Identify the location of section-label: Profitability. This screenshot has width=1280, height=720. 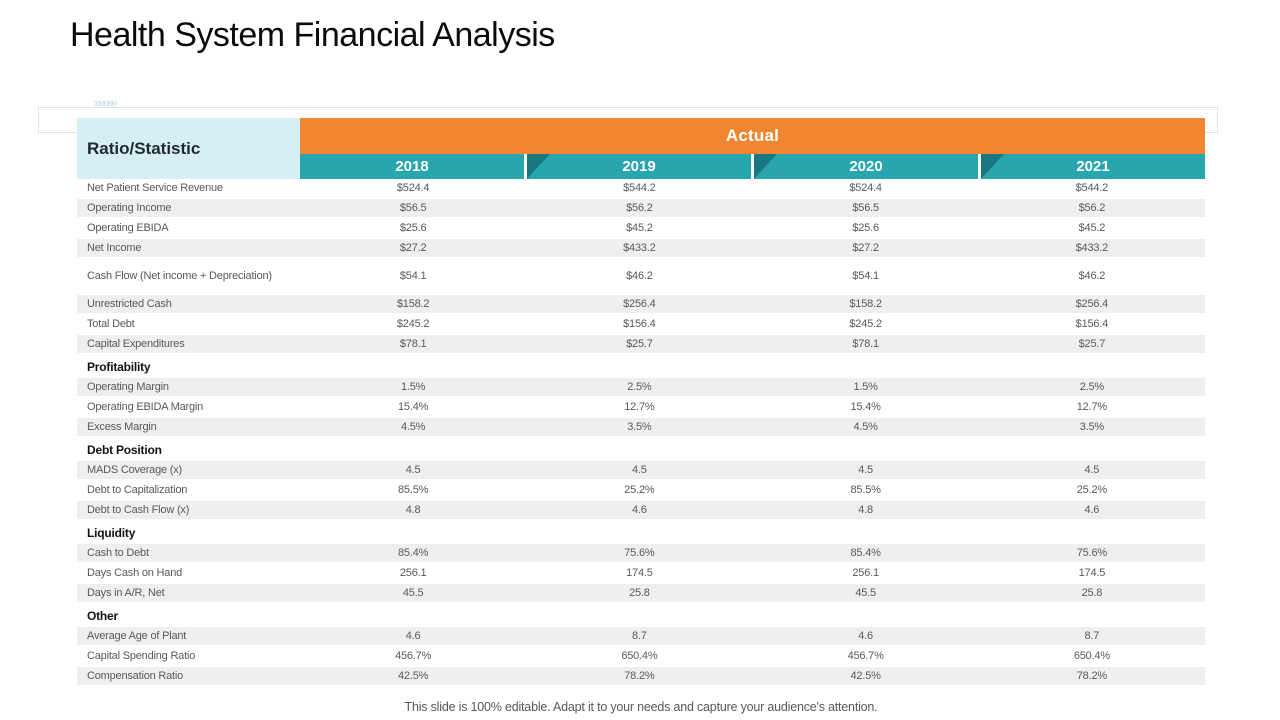
(119, 366).